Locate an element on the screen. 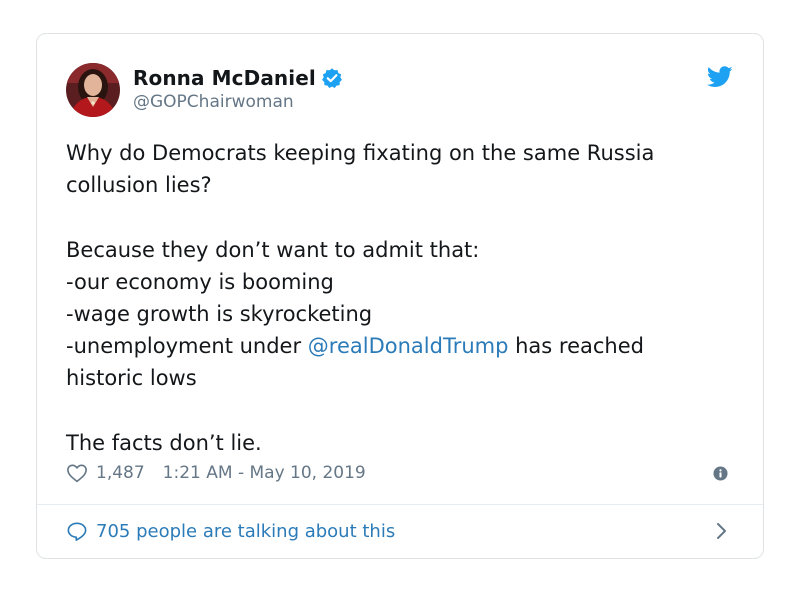  heart-icon is located at coordinates (77, 473).